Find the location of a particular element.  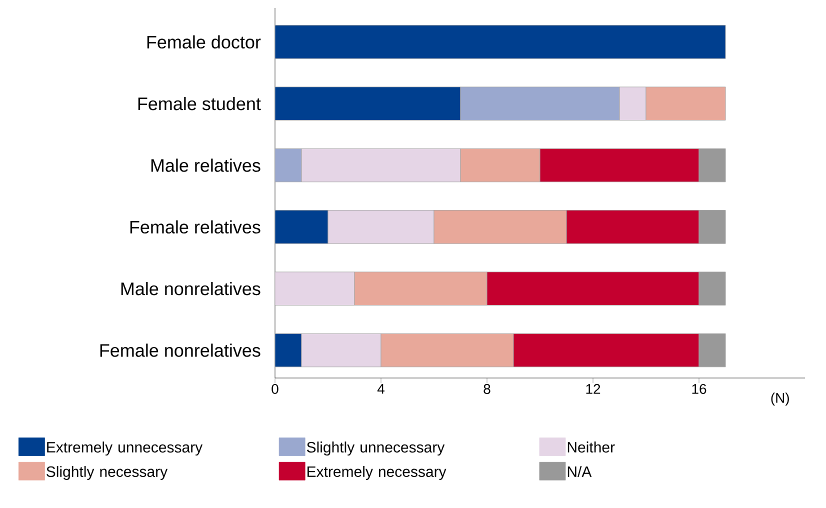

legend-label: Extremely necessary is located at coordinates (377, 473).